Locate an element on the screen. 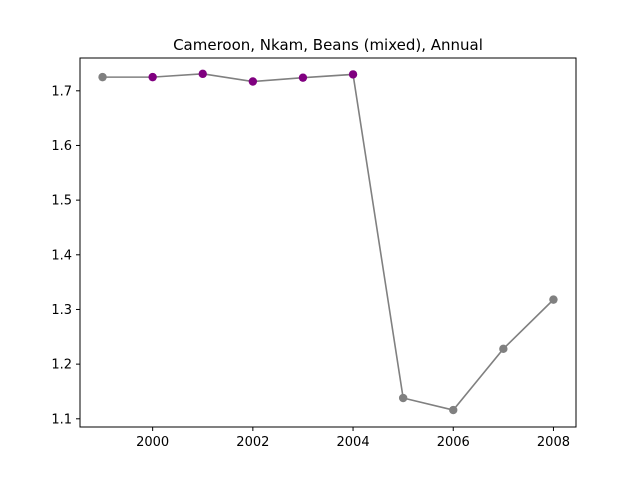 The image size is (640, 480). data-point-2008 is located at coordinates (553, 299).